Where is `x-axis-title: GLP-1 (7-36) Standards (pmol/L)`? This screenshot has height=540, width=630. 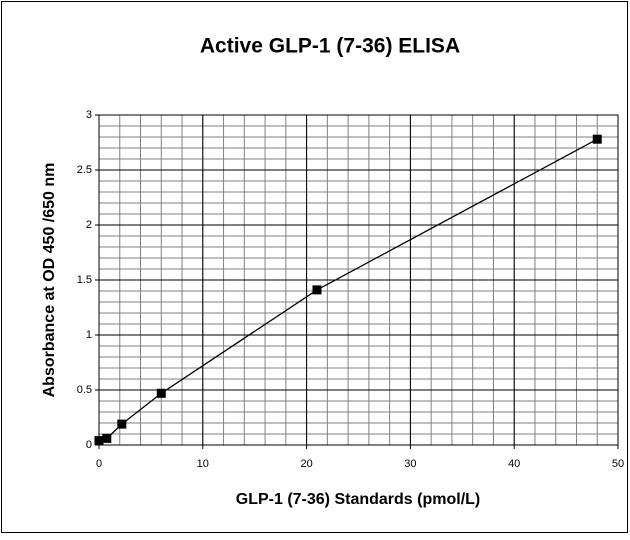
x-axis-title: GLP-1 (7-36) Standards (pmol/L) is located at coordinates (358, 499).